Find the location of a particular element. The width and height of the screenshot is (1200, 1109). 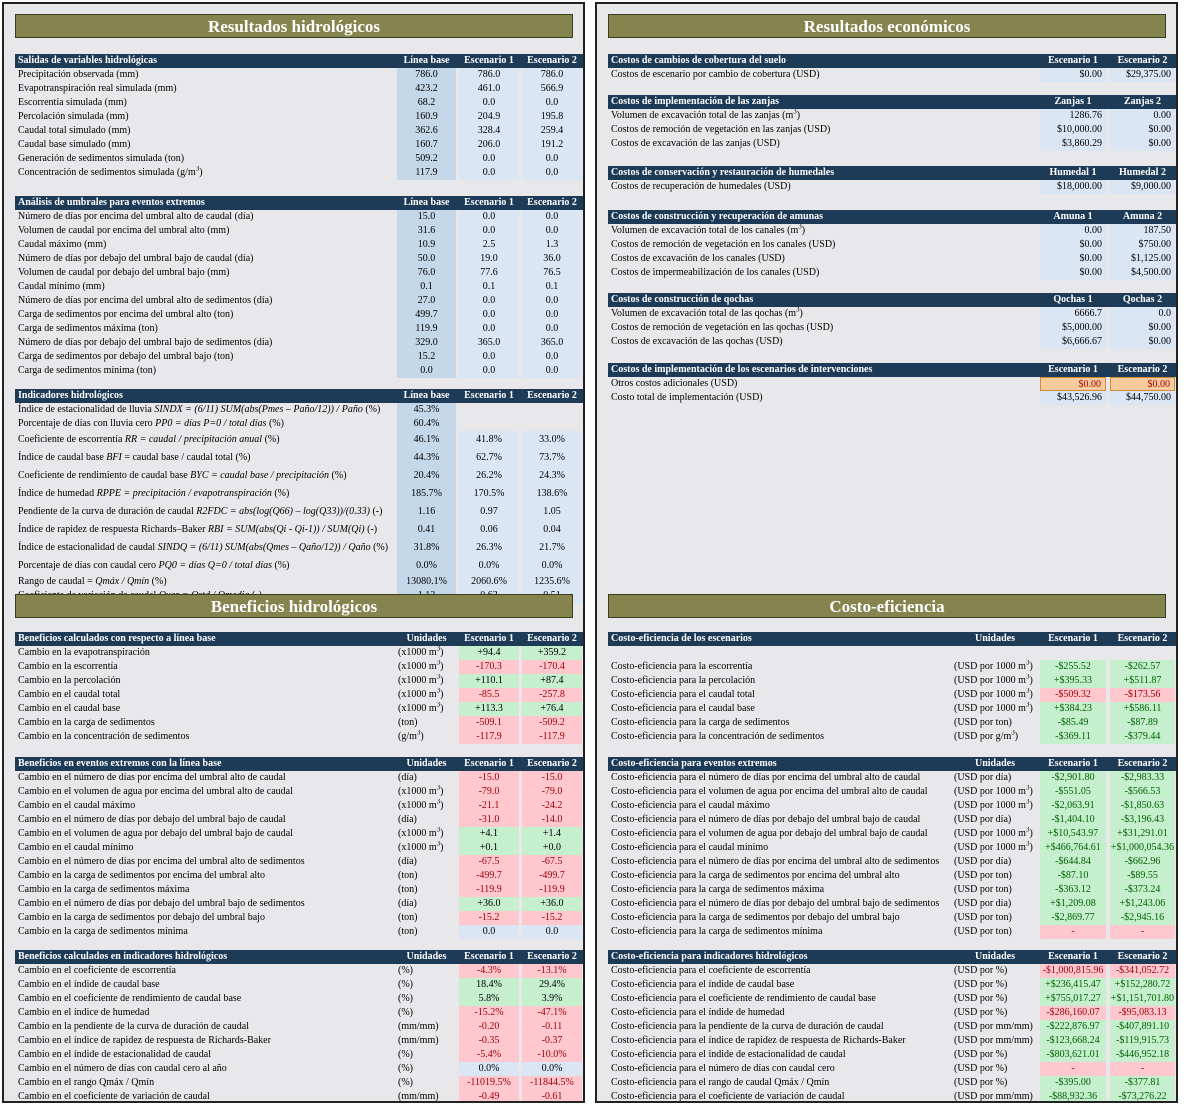

value-cell: 18.4% is located at coordinates (489, 985).